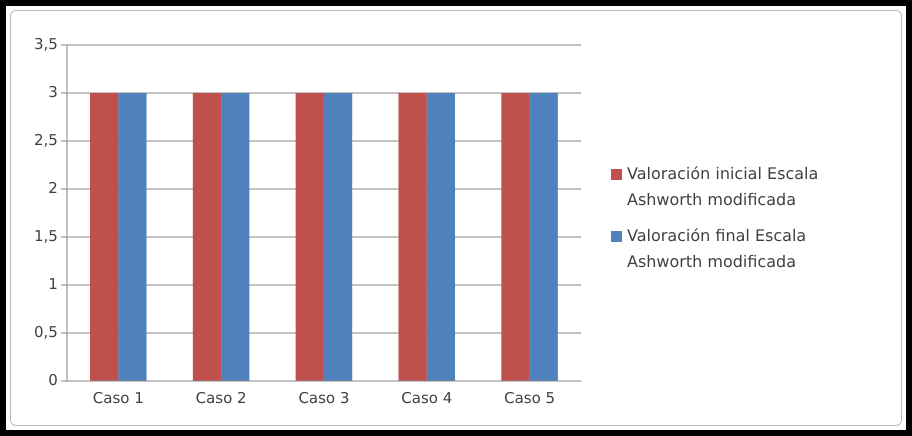  I want to click on y-tick-label: 1, so click(53, 283).